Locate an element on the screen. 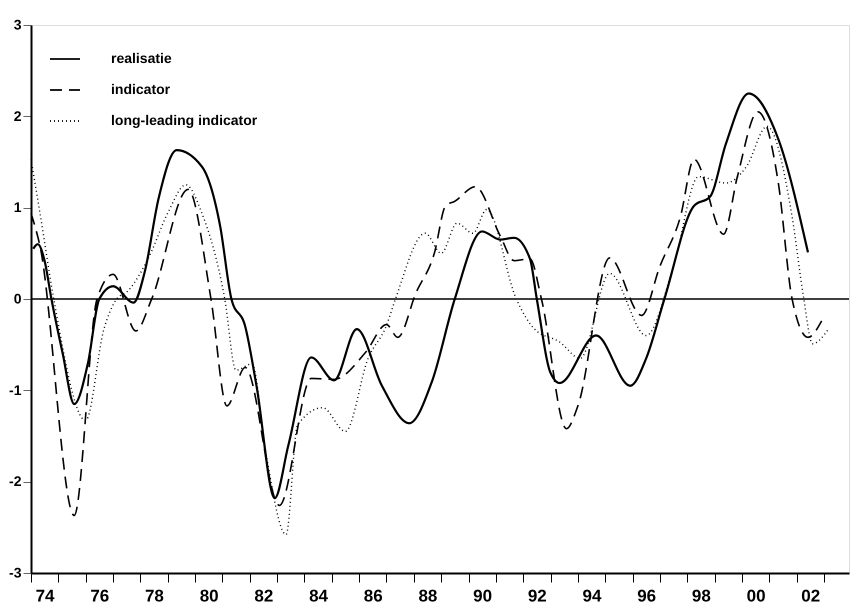 The width and height of the screenshot is (864, 604). x-tick-label: 86 is located at coordinates (373, 595).